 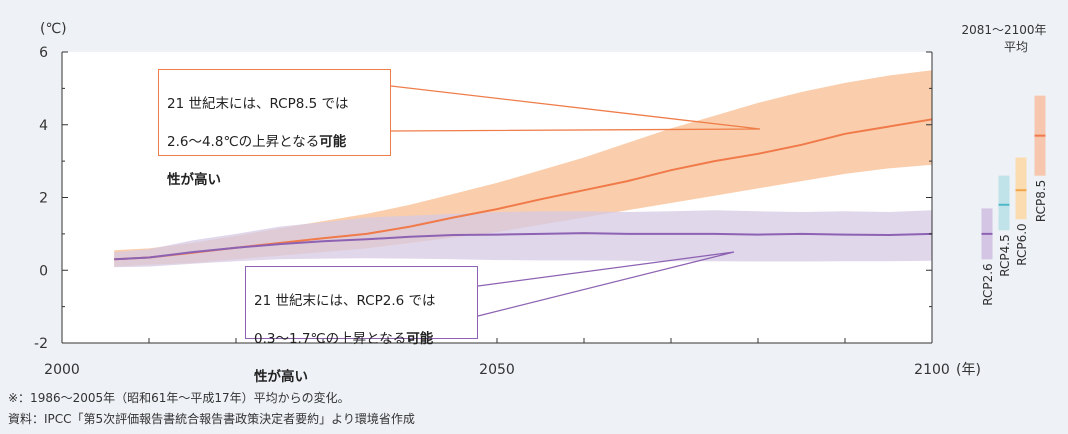 What do you see at coordinates (211, 419) in the screenshot?
I see `footnote-source: 資料：IPCC「第5次評価報告書統合報告書政策決定者要約」より環境省作成` at bounding box center [211, 419].